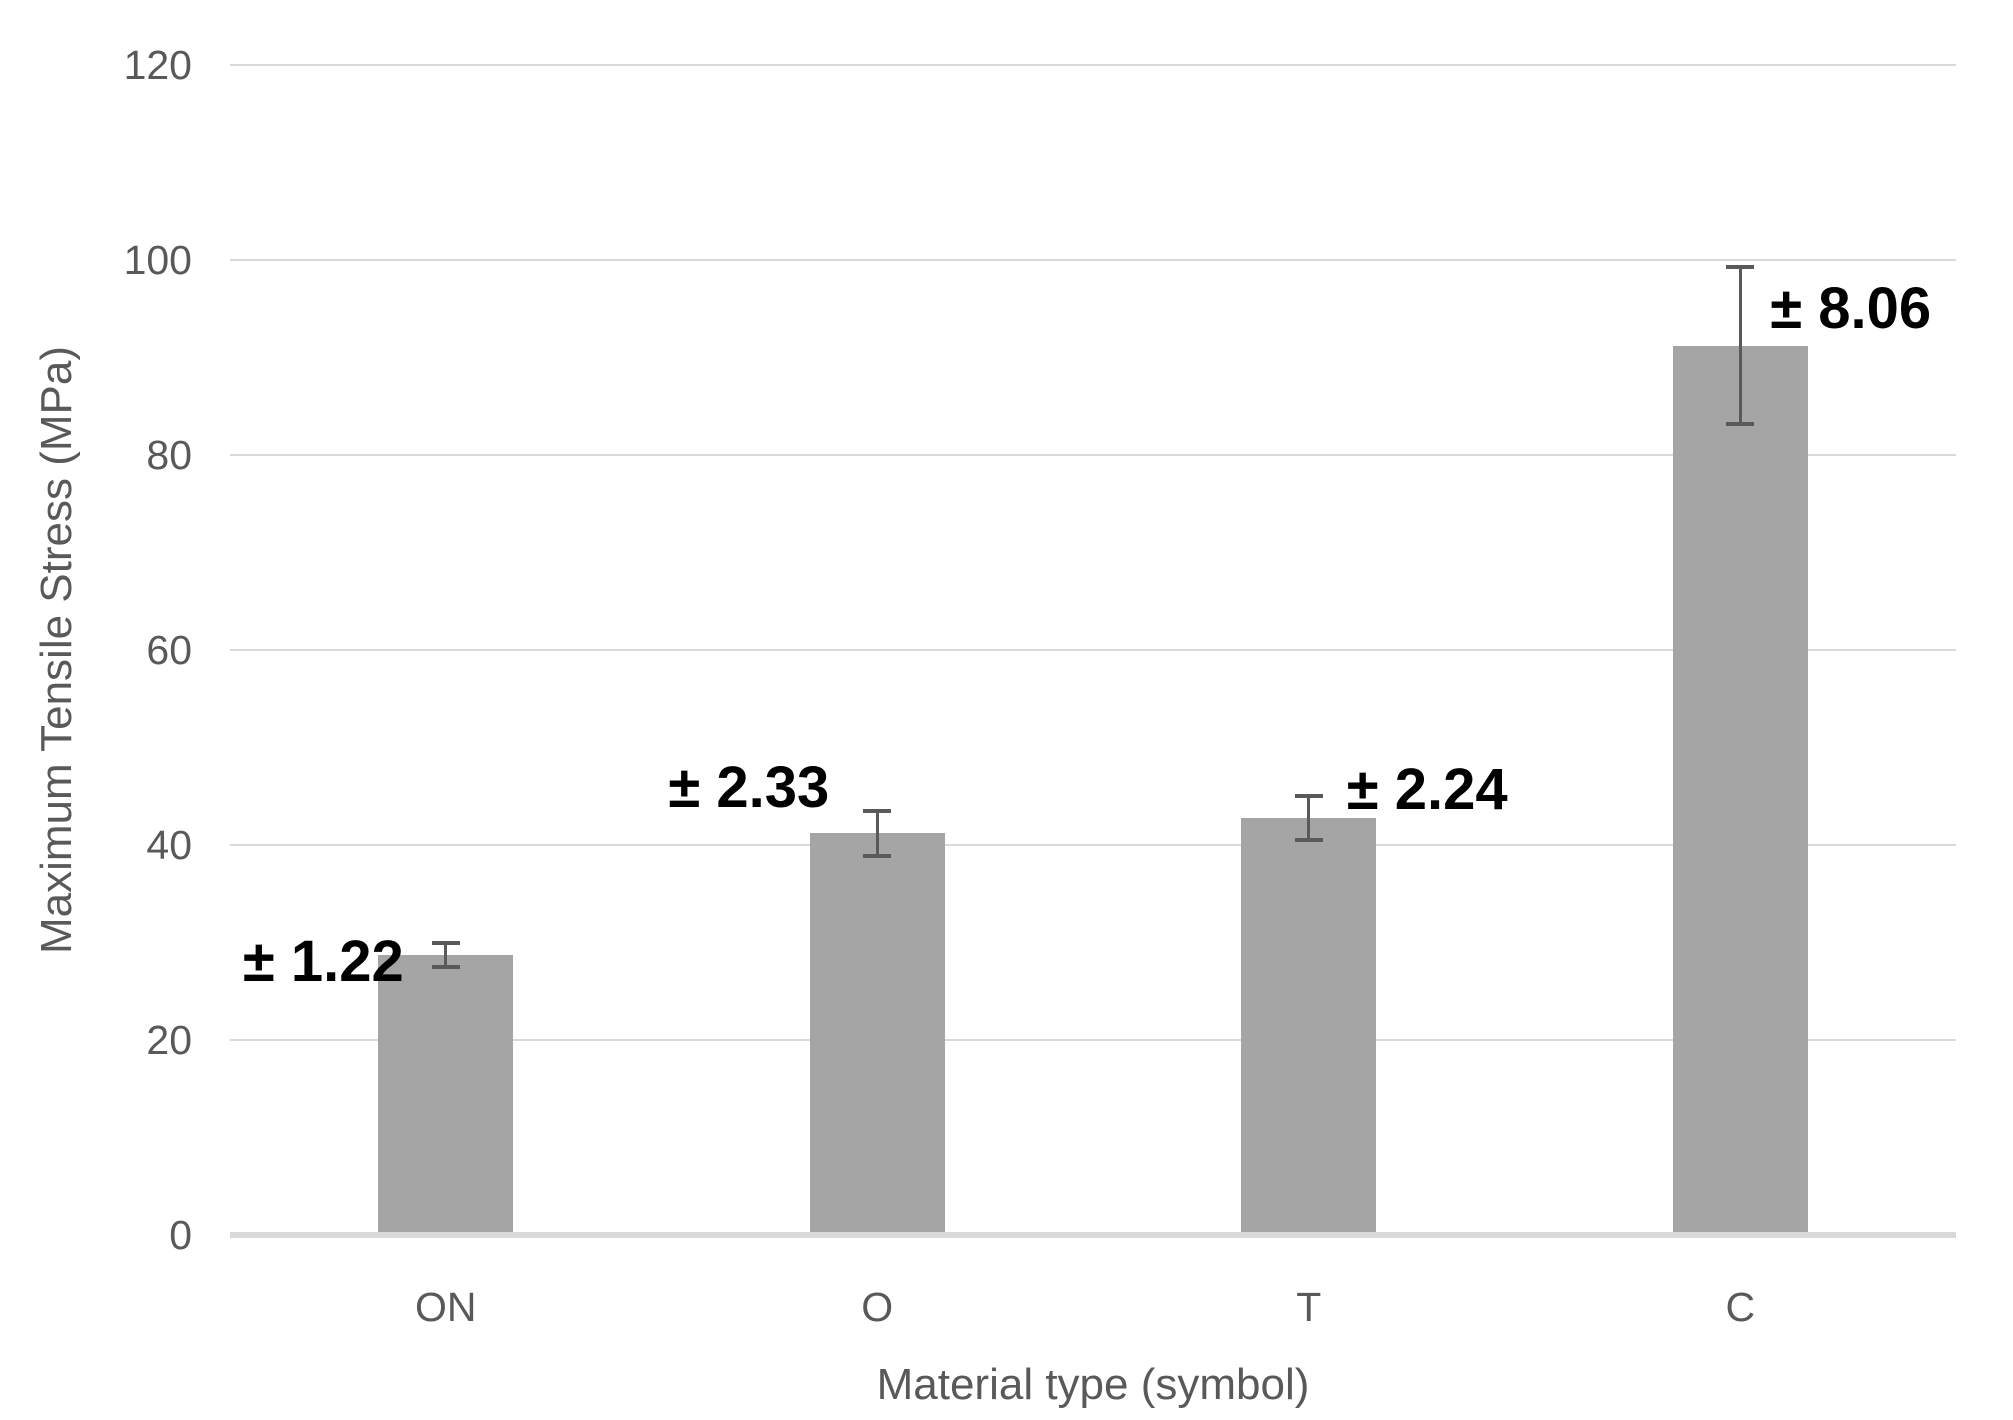 This screenshot has height=1420, width=2013. What do you see at coordinates (169, 1040) in the screenshot?
I see `y-tick-label-20: 20` at bounding box center [169, 1040].